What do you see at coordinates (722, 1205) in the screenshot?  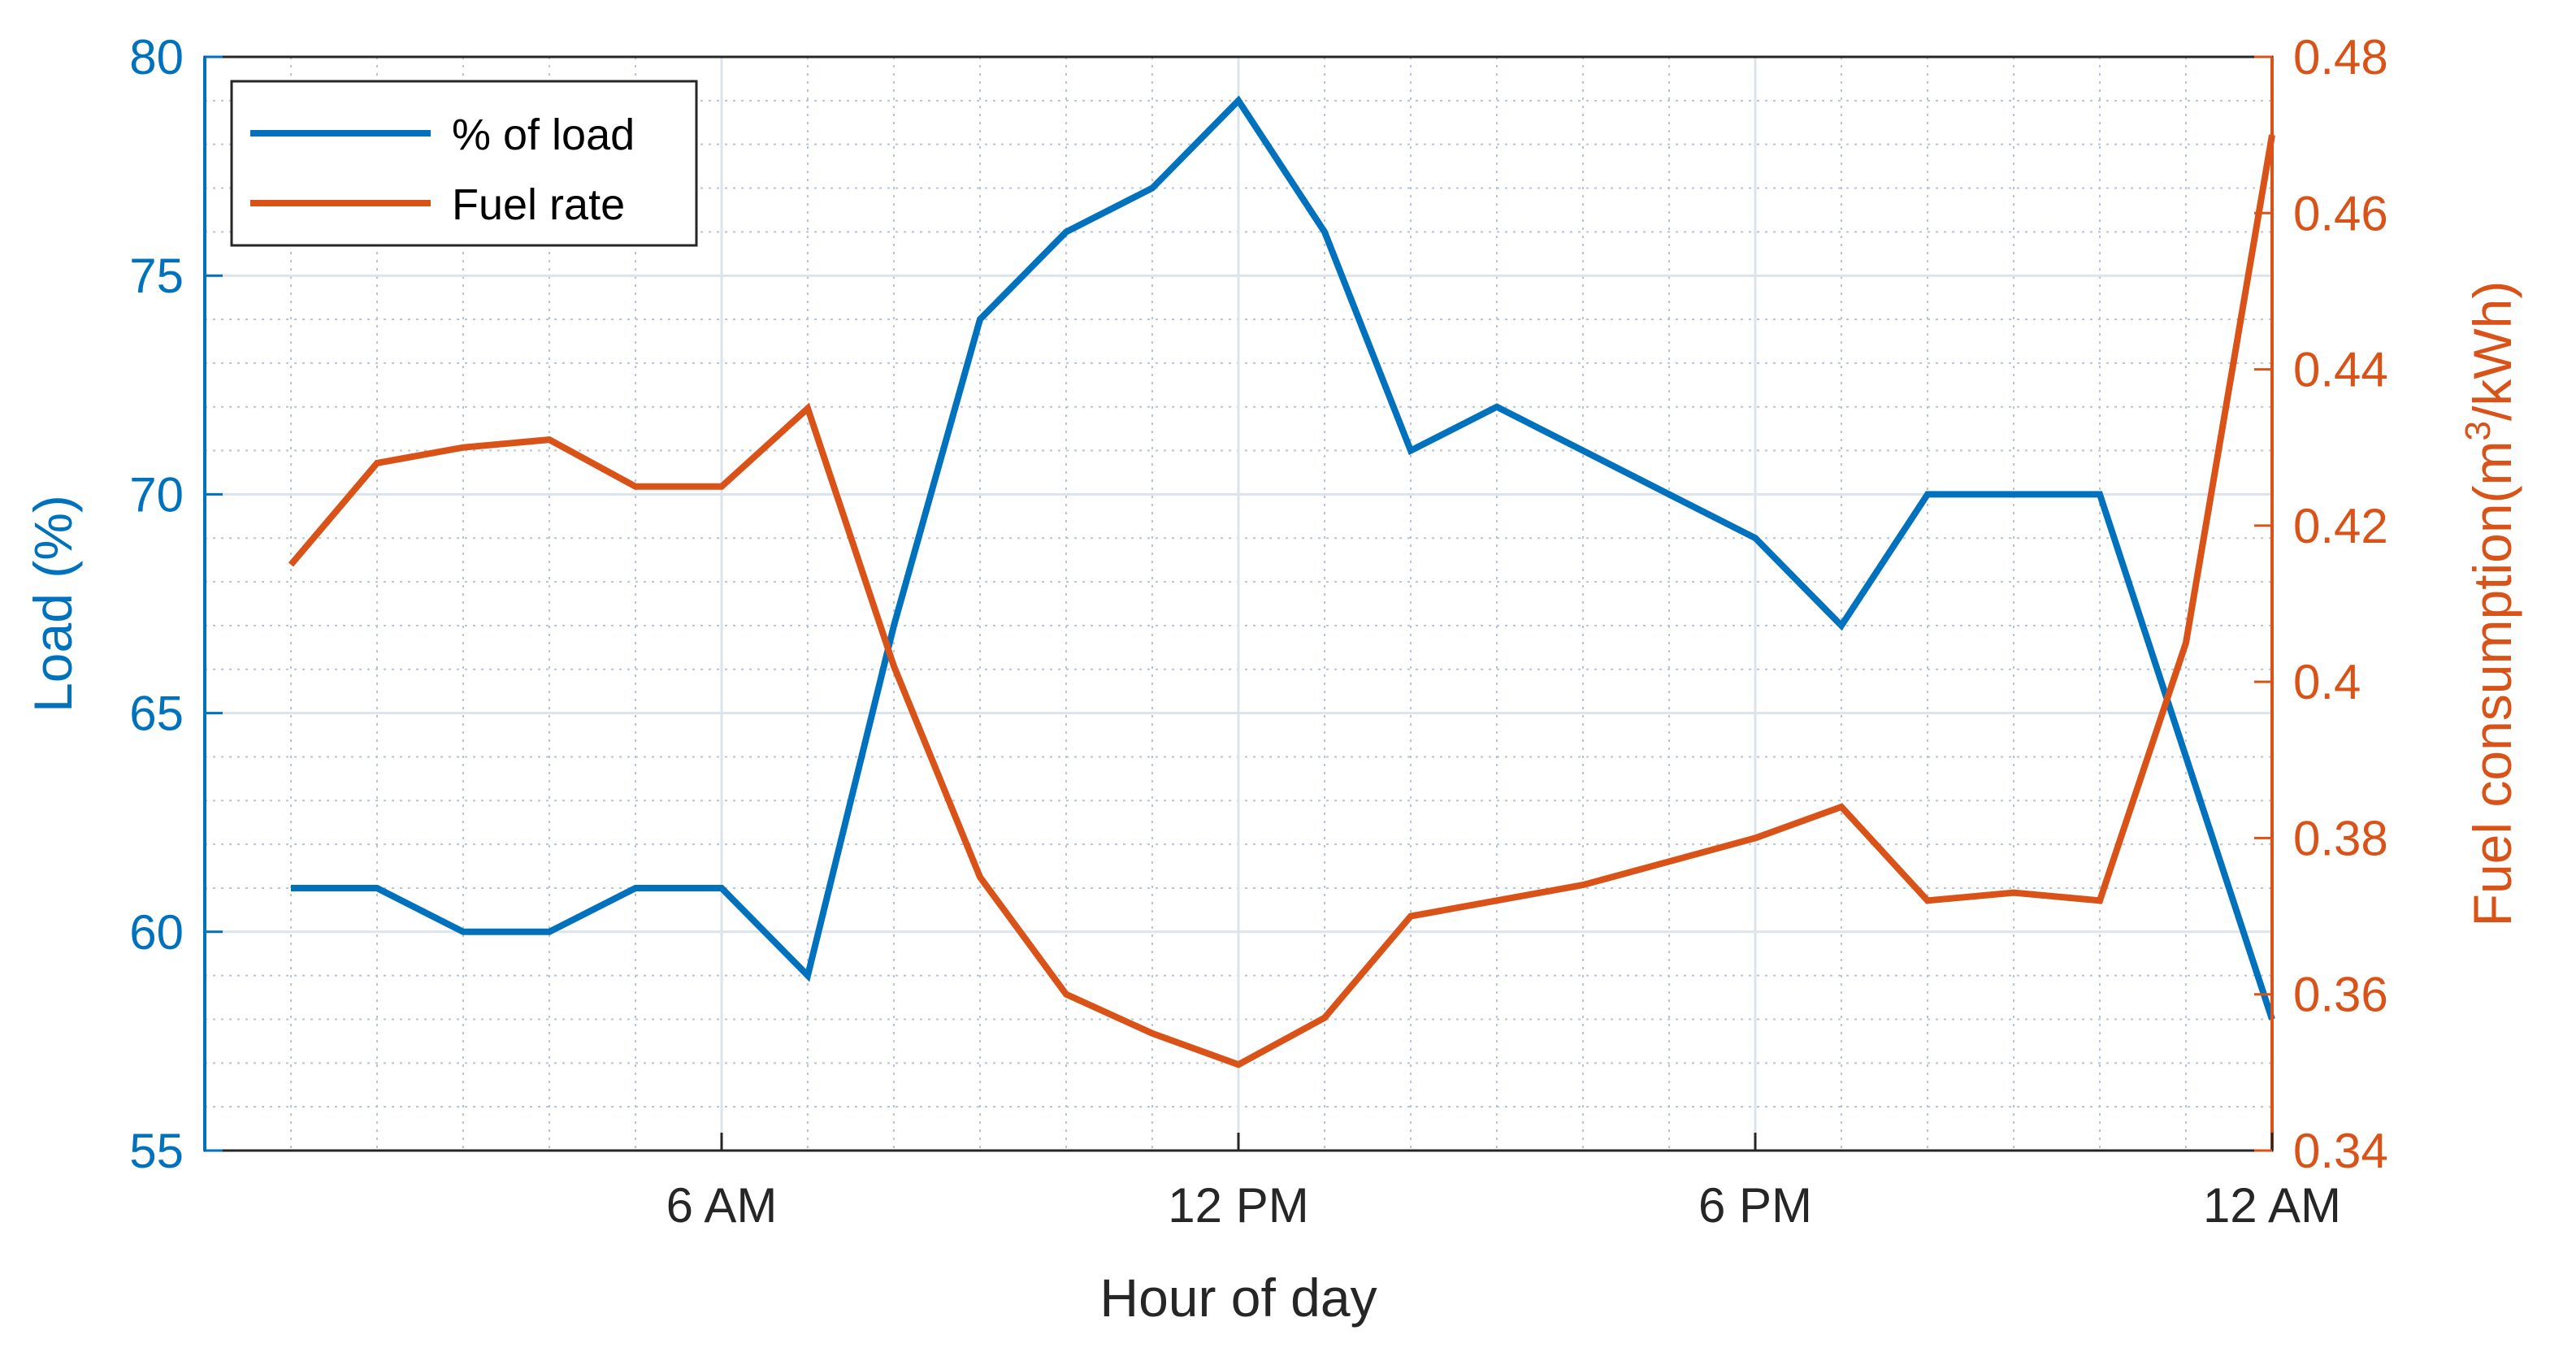 I see `x-tick-label: 6 AM` at bounding box center [722, 1205].